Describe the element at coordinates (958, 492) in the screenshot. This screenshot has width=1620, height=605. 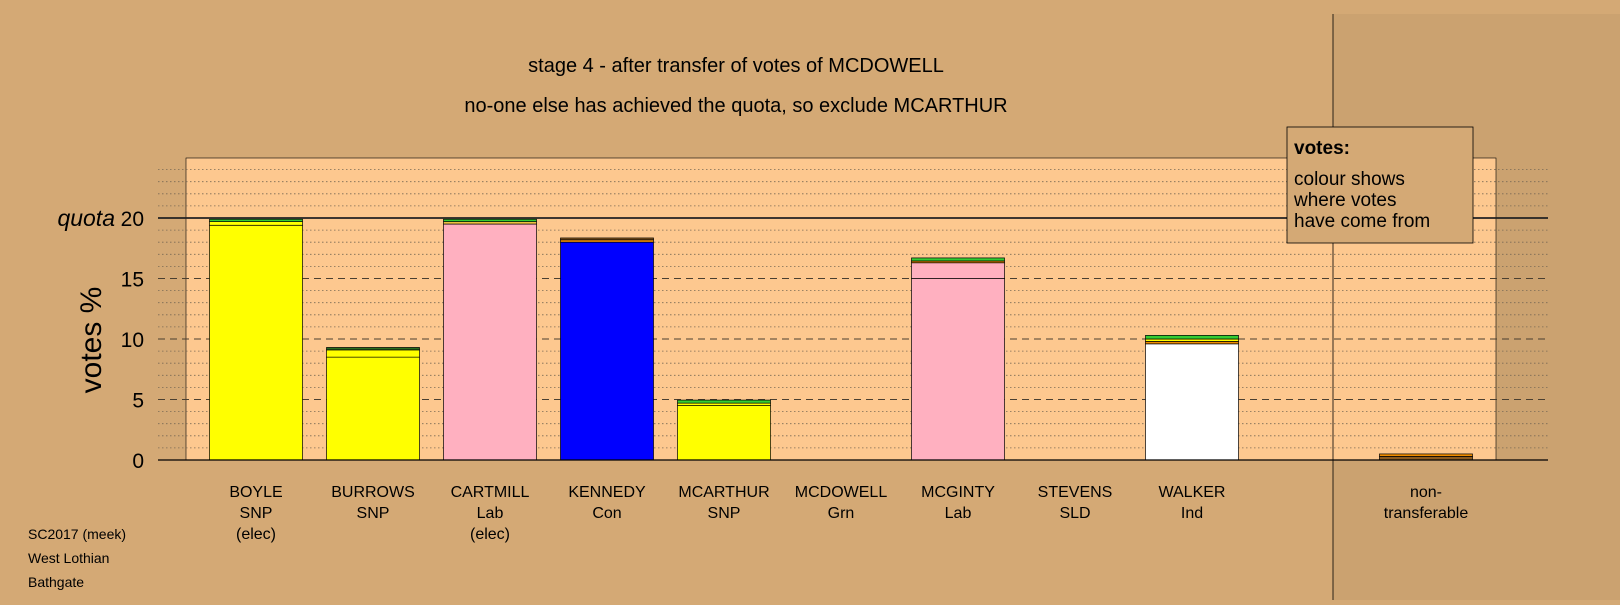
I see `x-tick-label: MCGINTY` at that location.